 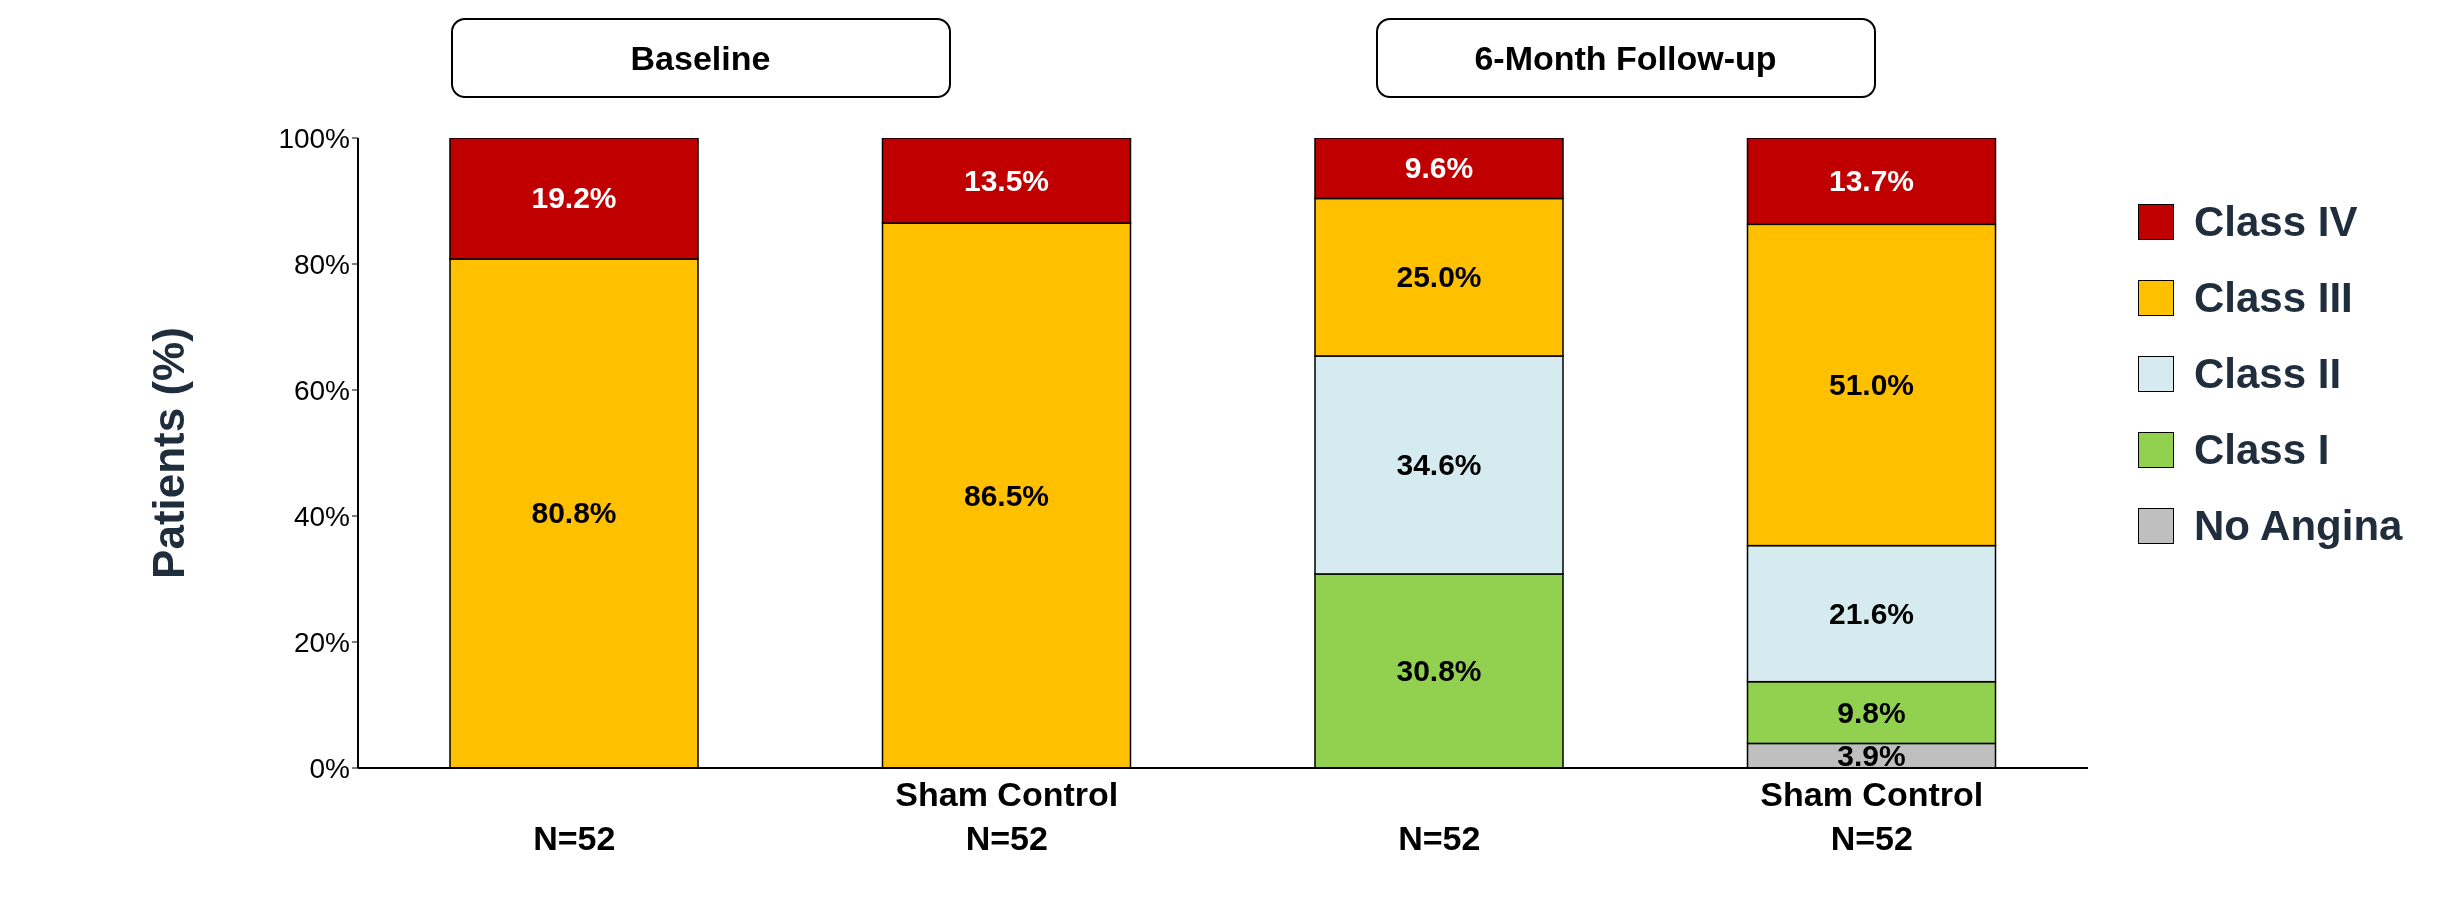 I want to click on data-label: 9.6%, so click(x=1439, y=168).